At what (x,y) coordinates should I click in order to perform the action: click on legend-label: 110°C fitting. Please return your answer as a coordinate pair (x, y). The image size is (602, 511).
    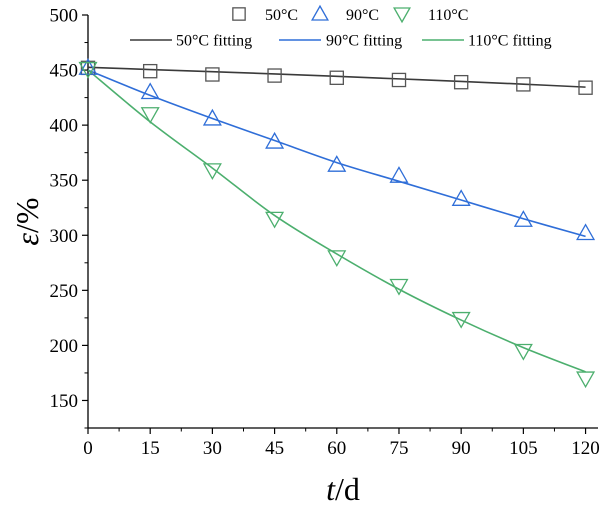
    Looking at the image, I should click on (510, 41).